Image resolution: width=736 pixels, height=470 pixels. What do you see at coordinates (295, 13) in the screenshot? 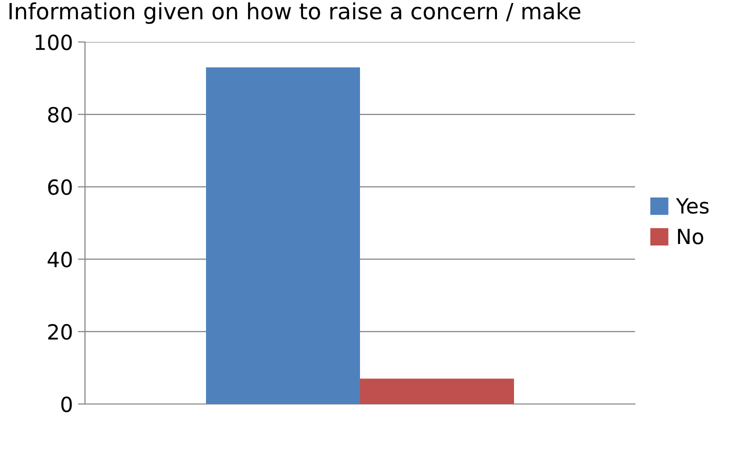
I see `chart-title: Information given on how to raise a concern / make` at bounding box center [295, 13].